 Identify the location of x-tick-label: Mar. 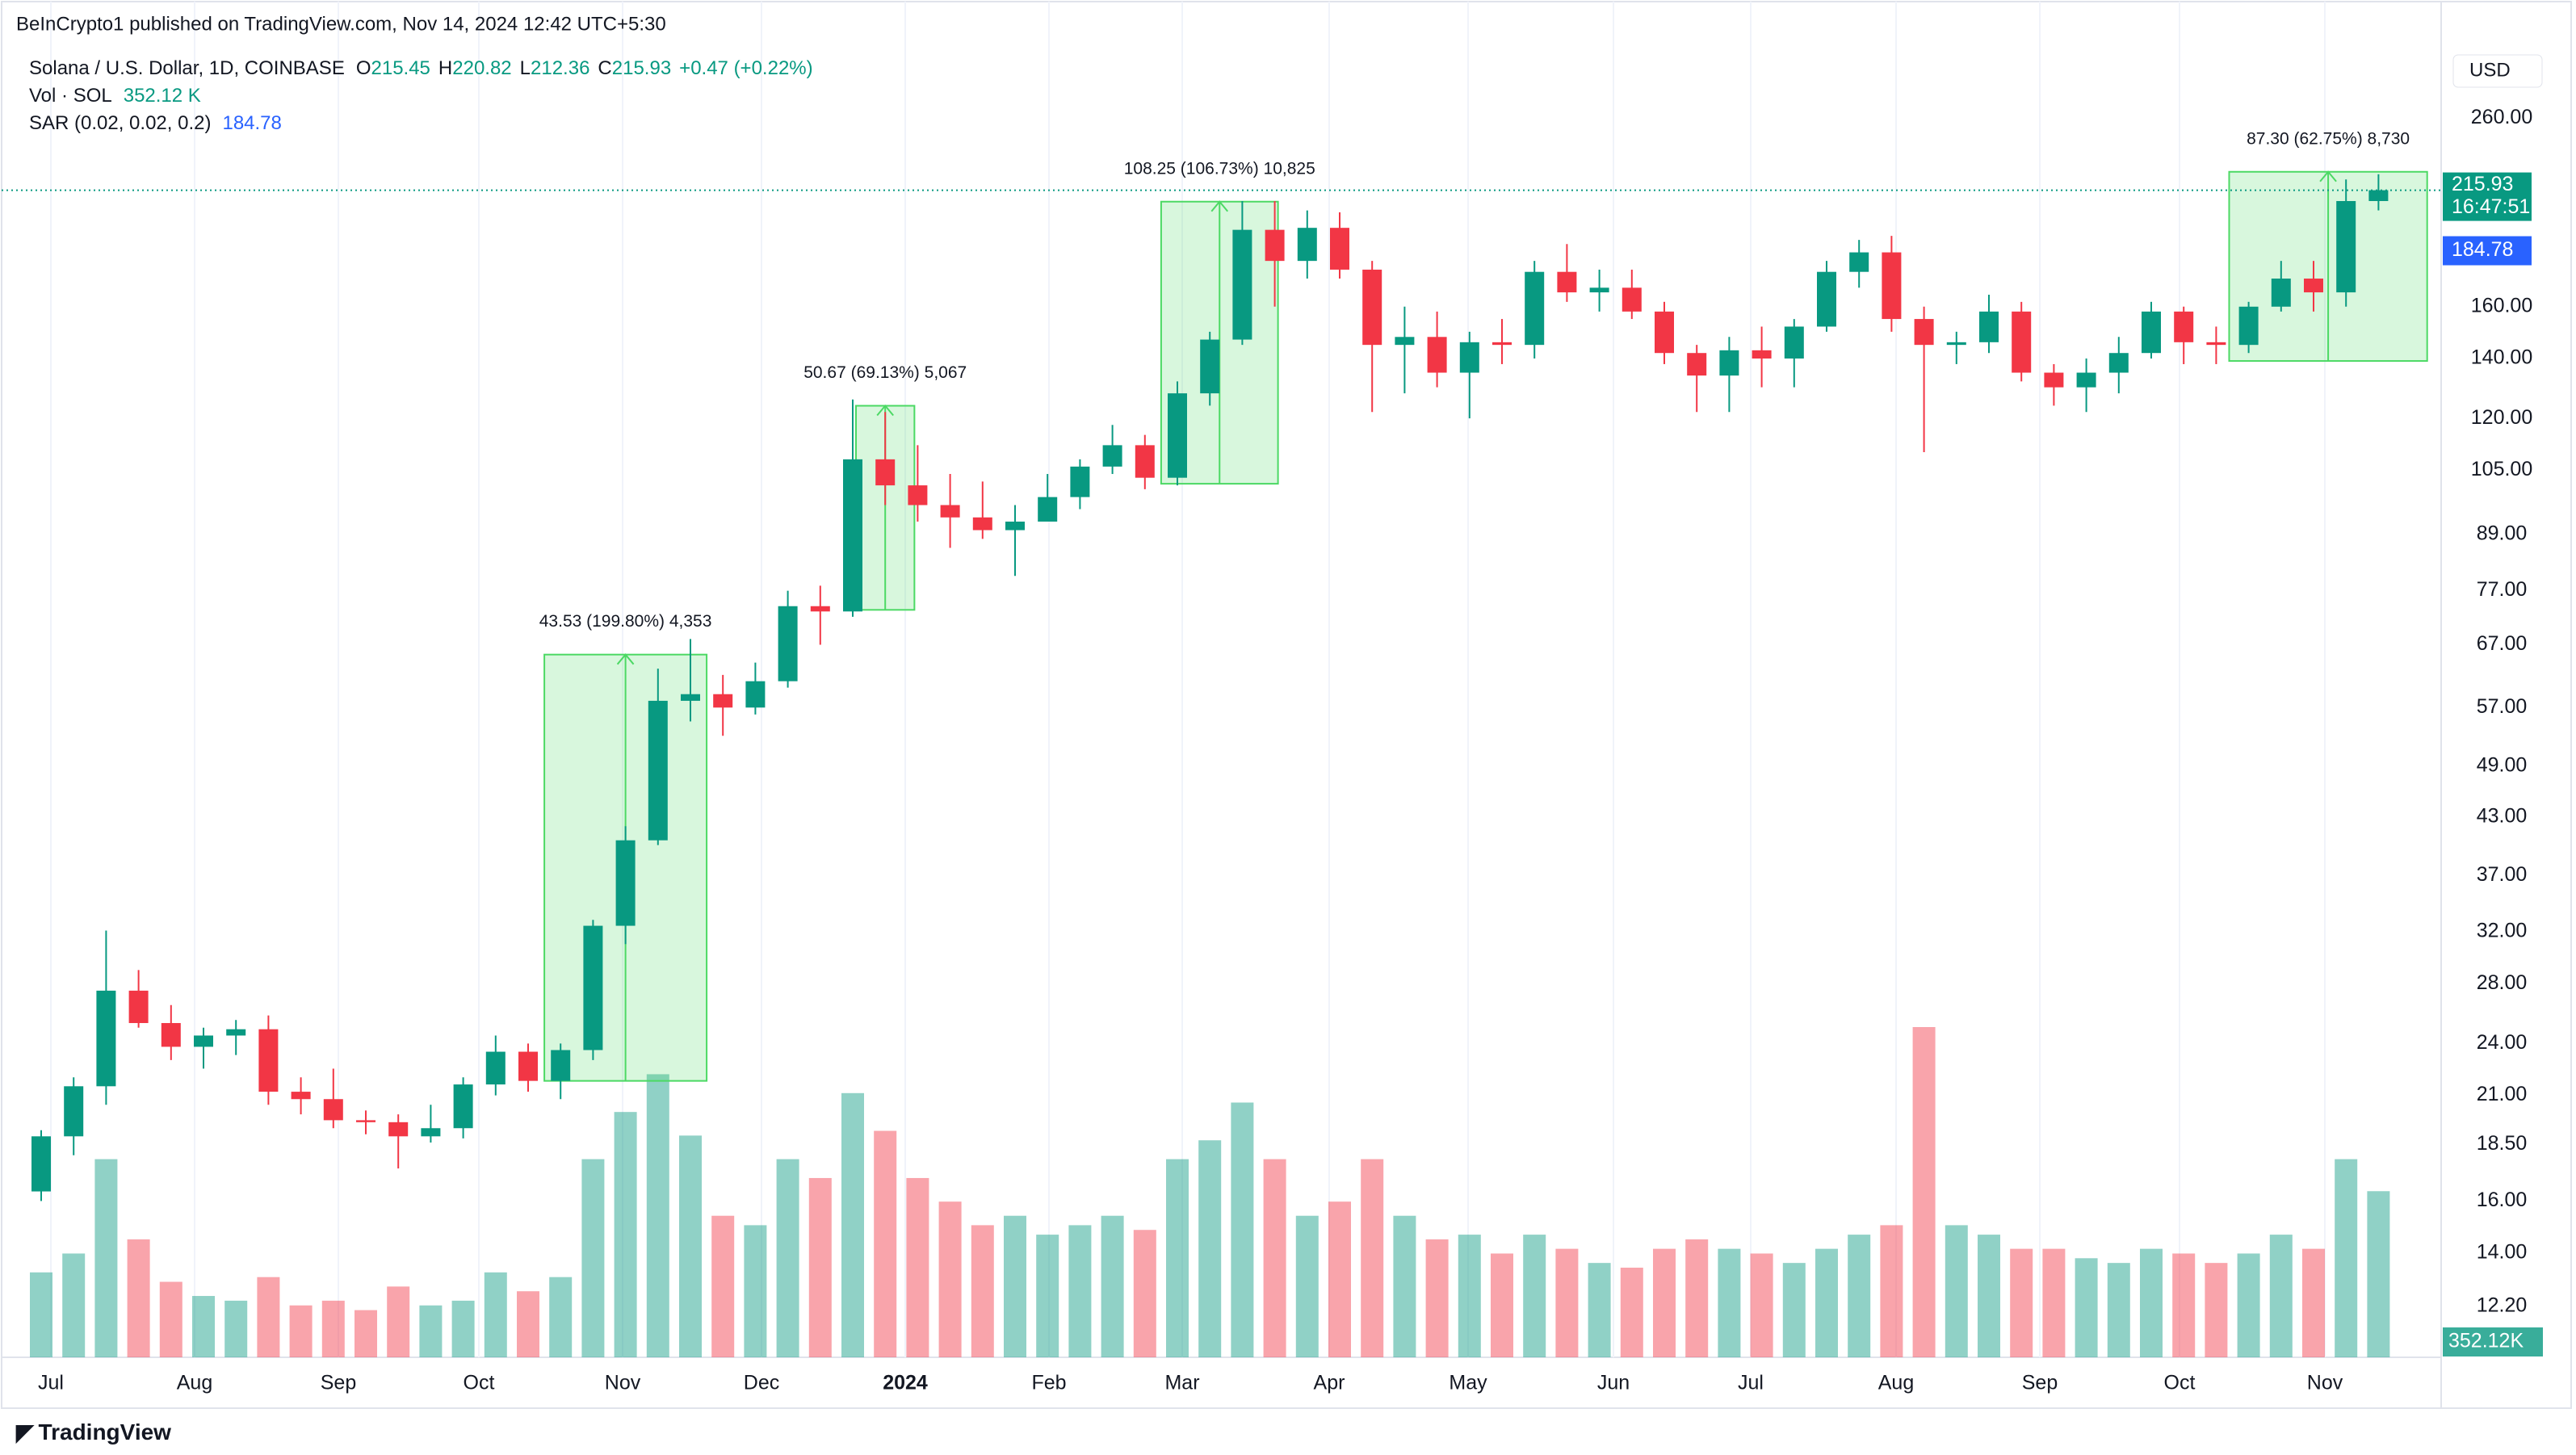
(1181, 1383).